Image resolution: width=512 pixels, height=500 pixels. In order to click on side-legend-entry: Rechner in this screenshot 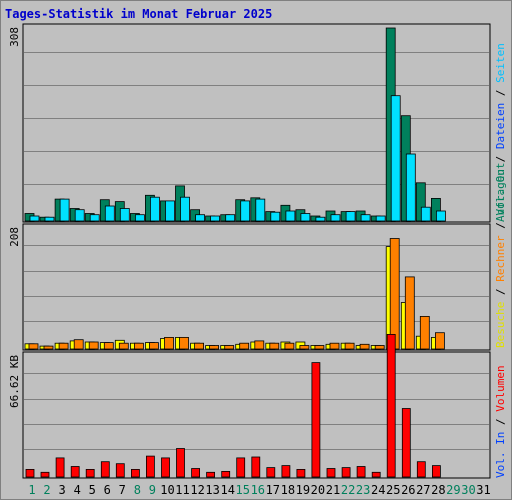, I will do `click(500, 258)`.